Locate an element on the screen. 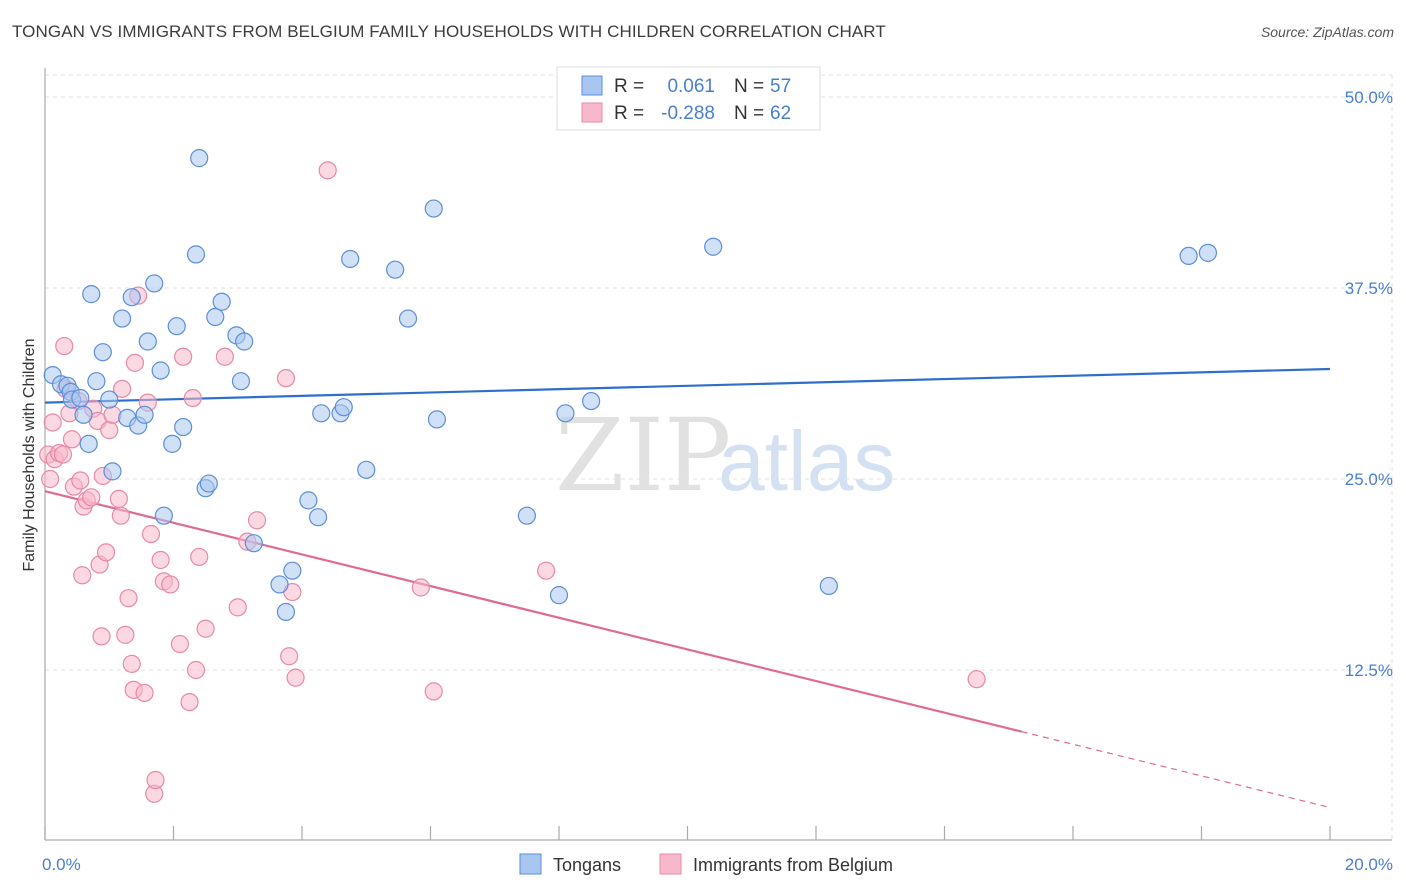 Image resolution: width=1406 pixels, height=892 pixels. legend-n-value: 57 is located at coordinates (780, 86).